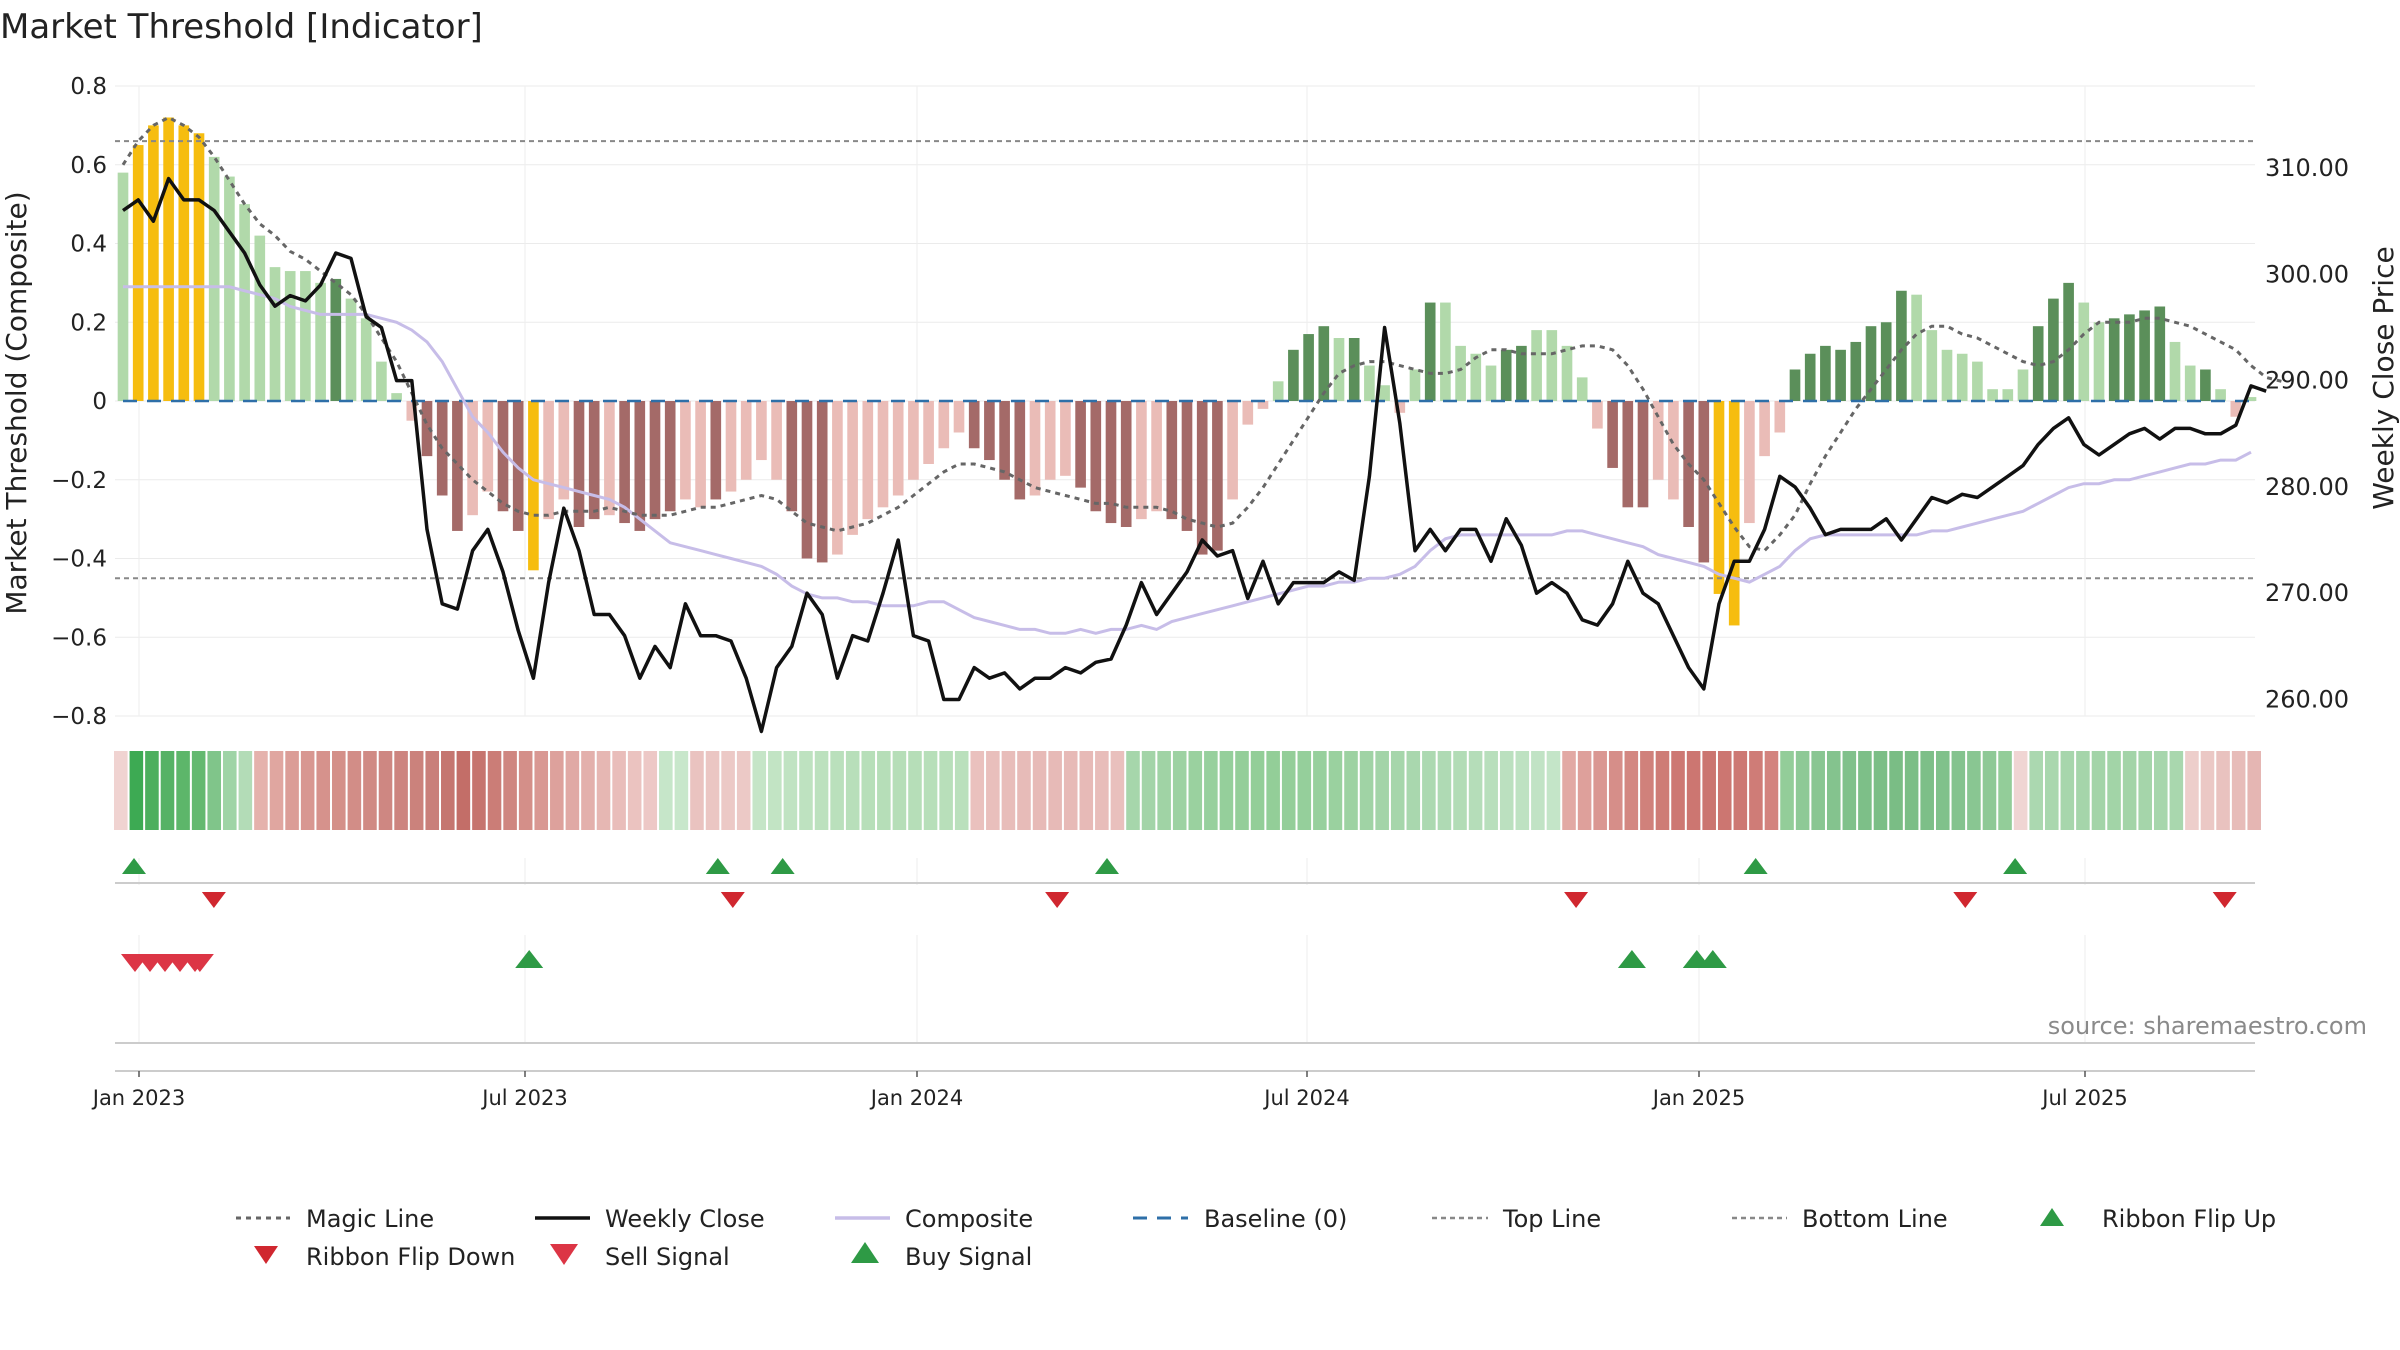 This screenshot has height=1350, width=2400. Describe the element at coordinates (1240, 1219) in the screenshot. I see `legend-item-baseline: Baseline (0)` at that location.